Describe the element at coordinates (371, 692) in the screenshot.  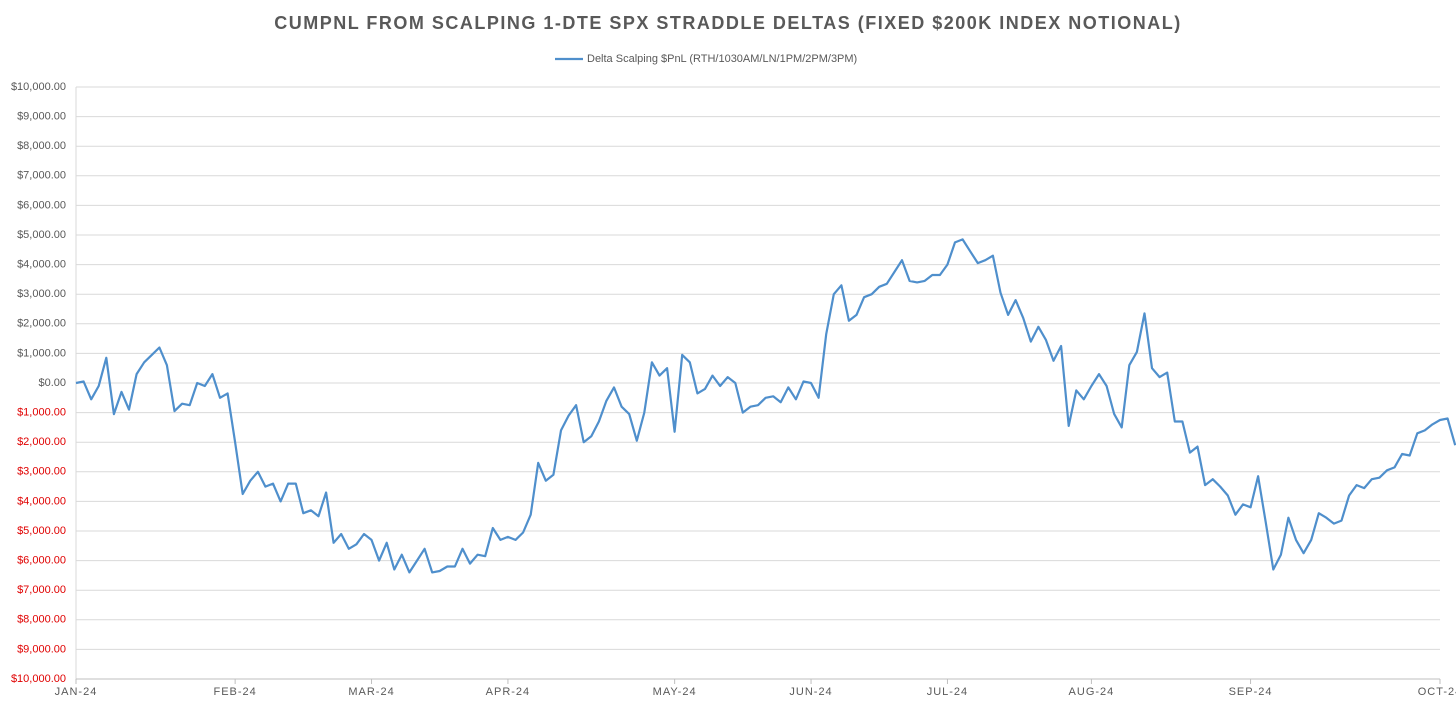
I see `x-tick-label: MAR-24` at that location.